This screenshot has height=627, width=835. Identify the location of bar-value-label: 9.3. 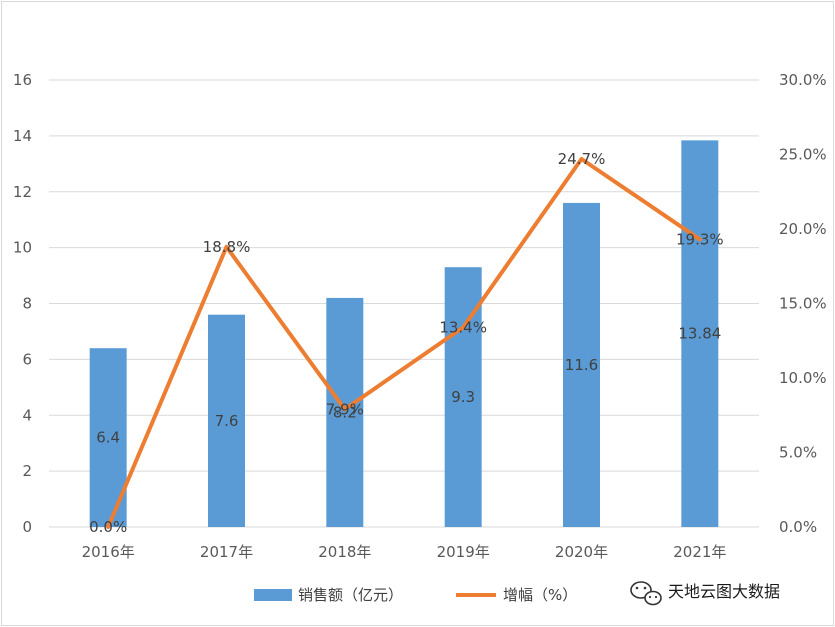
(463, 397).